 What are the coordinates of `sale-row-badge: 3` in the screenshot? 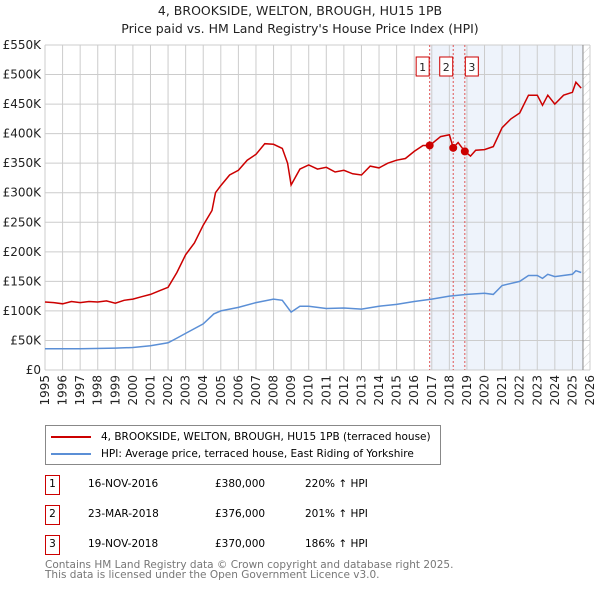 It's located at (52, 545).